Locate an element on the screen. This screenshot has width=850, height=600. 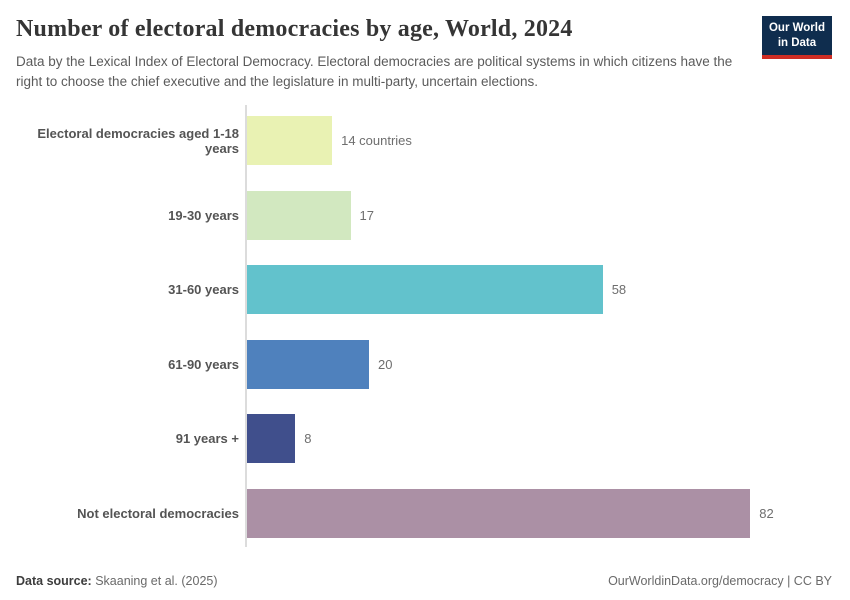
chart-row: 19-30 years 17 is located at coordinates (425, 215).